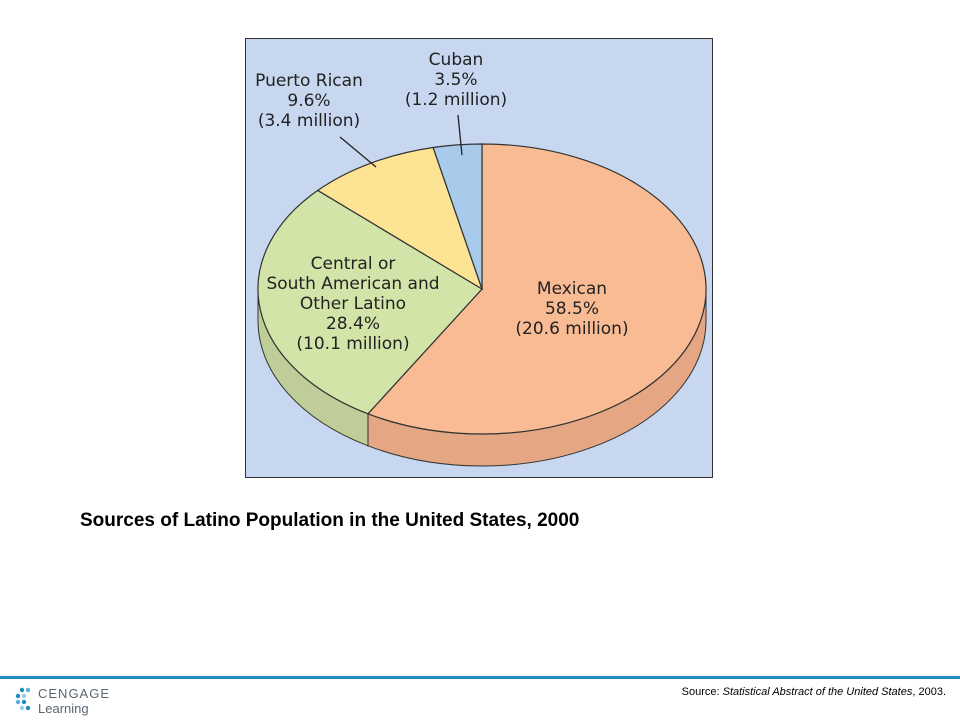  I want to click on label-central-south-american-line: Other Latino, so click(353, 304).